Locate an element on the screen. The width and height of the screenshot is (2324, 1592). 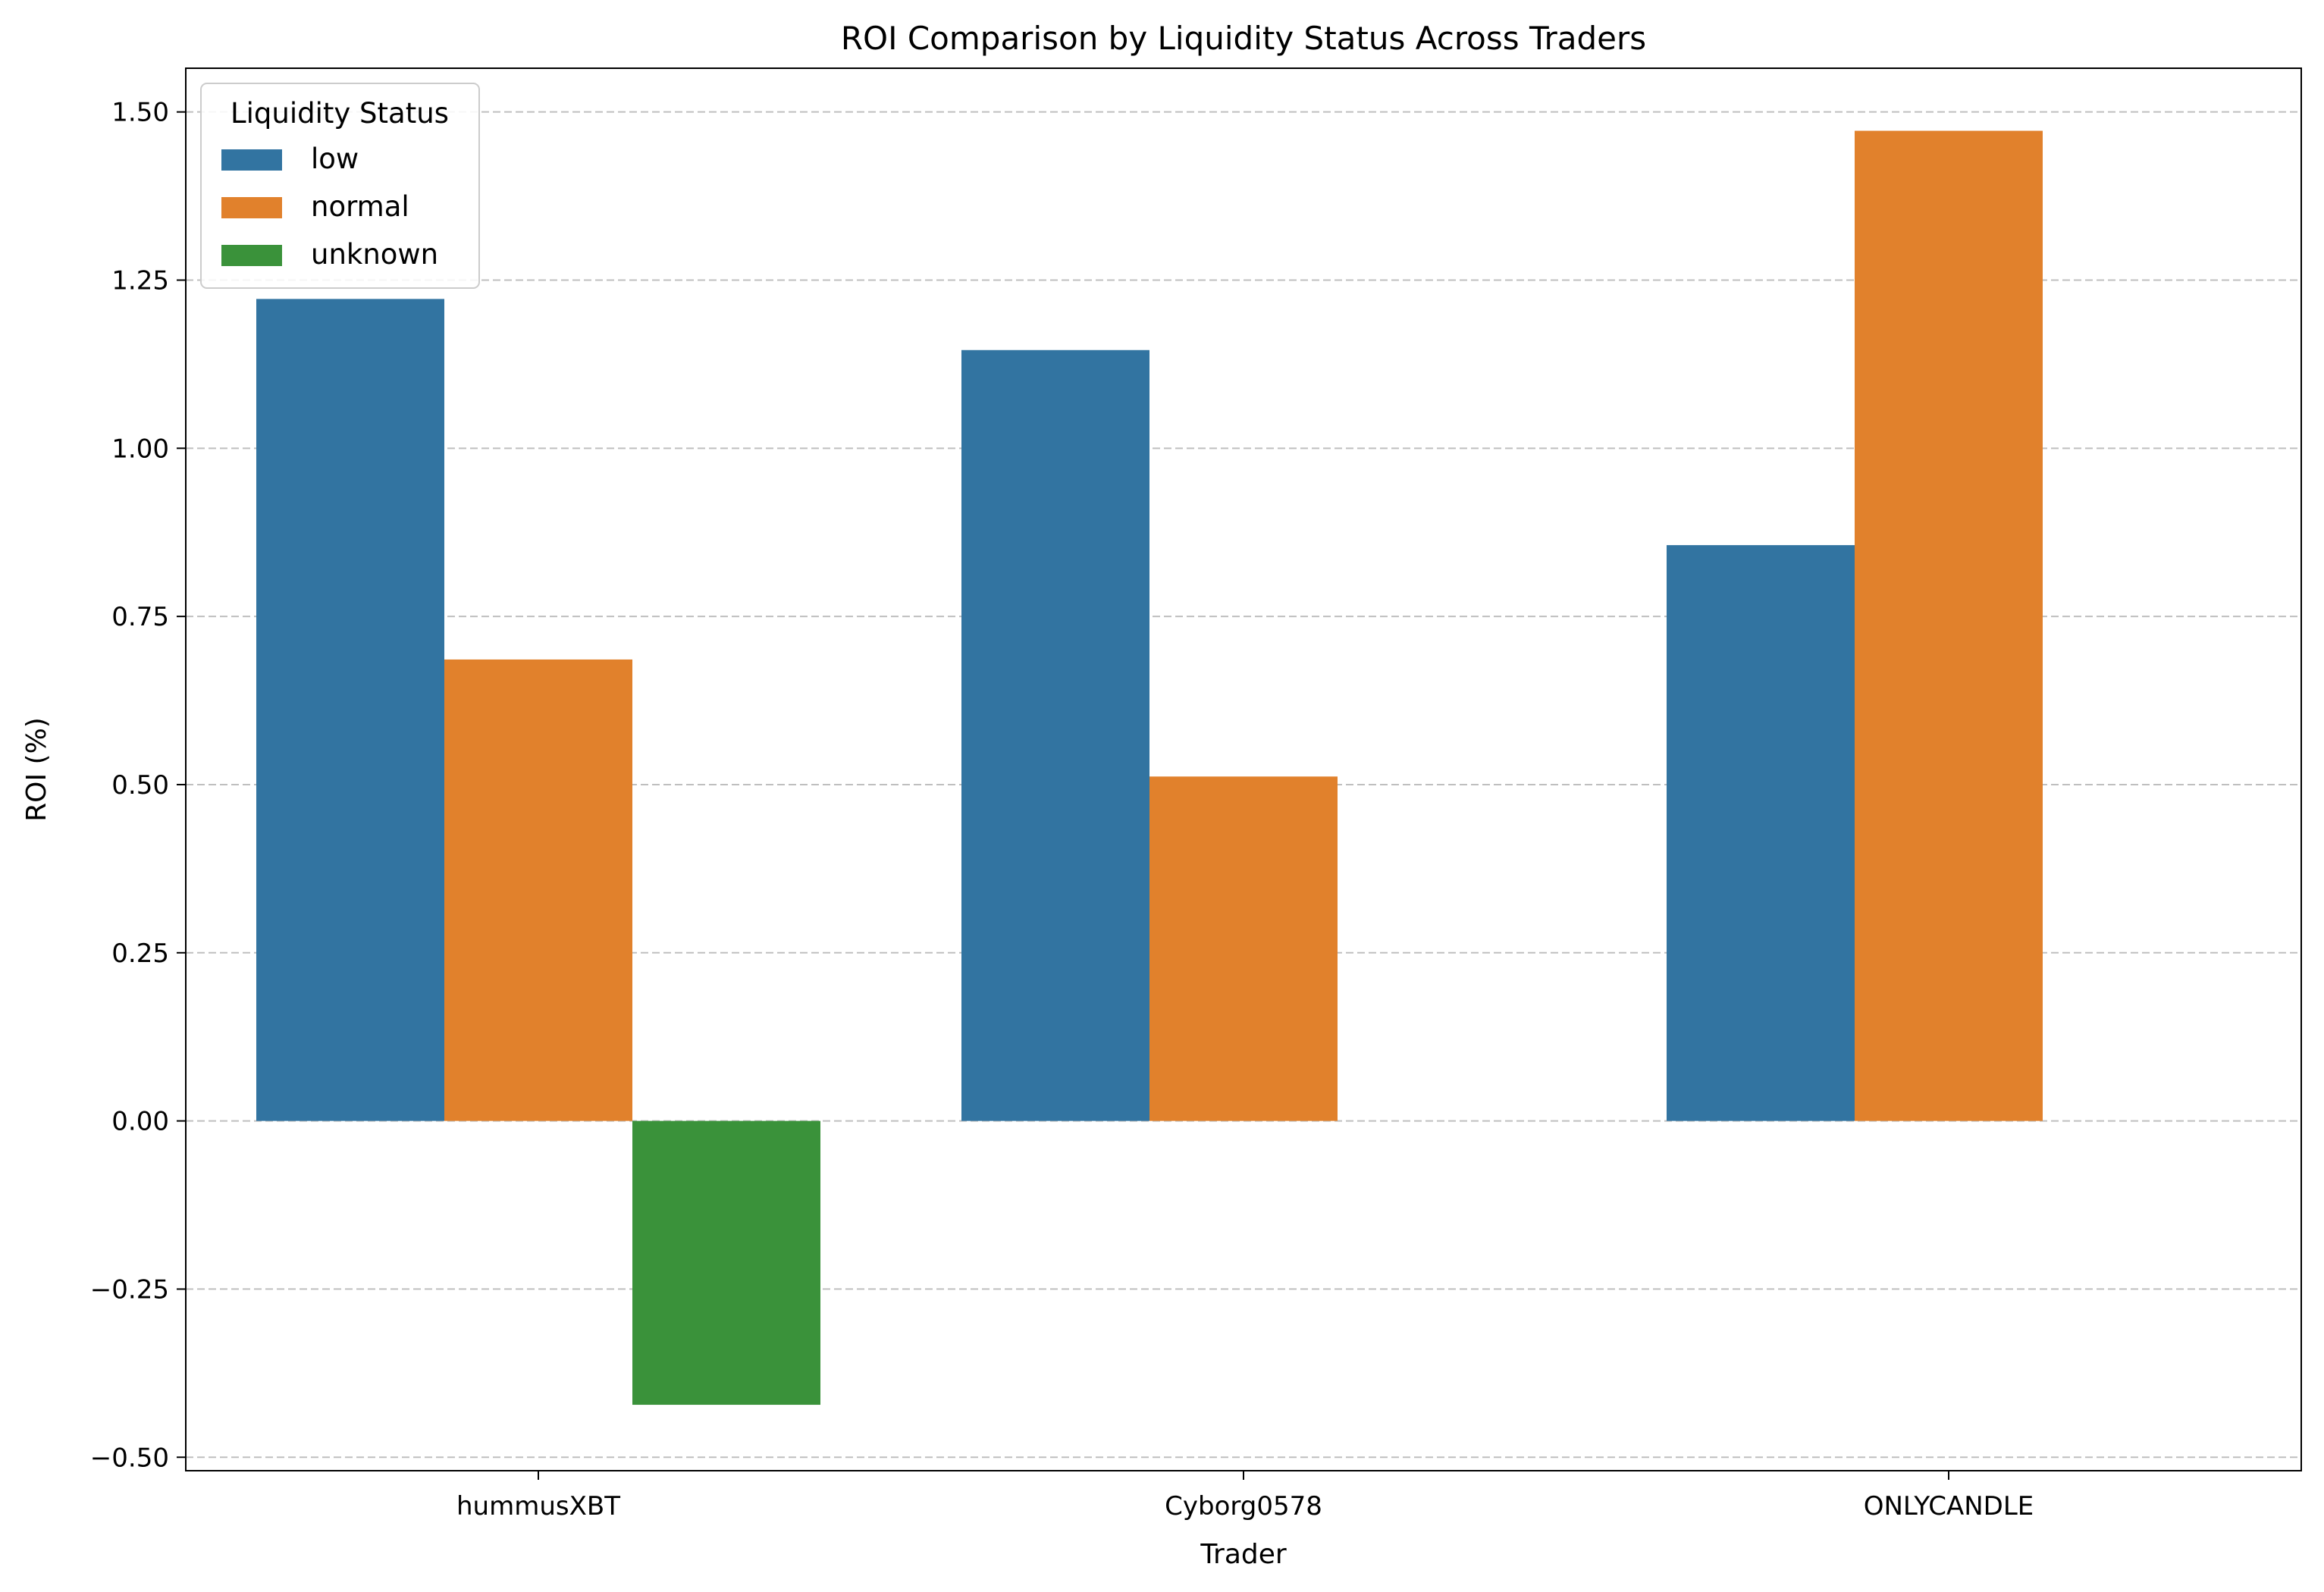
bar-normal-Cyborg0578 is located at coordinates (1243, 948).